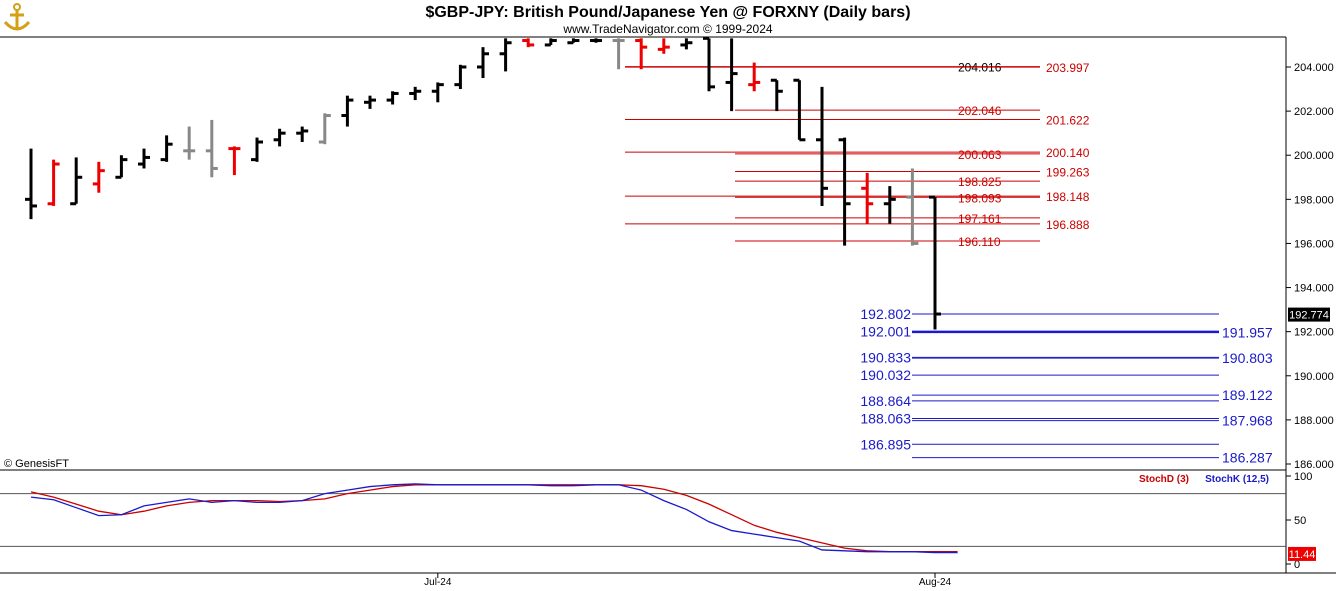 The width and height of the screenshot is (1336, 591). What do you see at coordinates (1247, 358) in the screenshot?
I see `support-label: 190.803` at bounding box center [1247, 358].